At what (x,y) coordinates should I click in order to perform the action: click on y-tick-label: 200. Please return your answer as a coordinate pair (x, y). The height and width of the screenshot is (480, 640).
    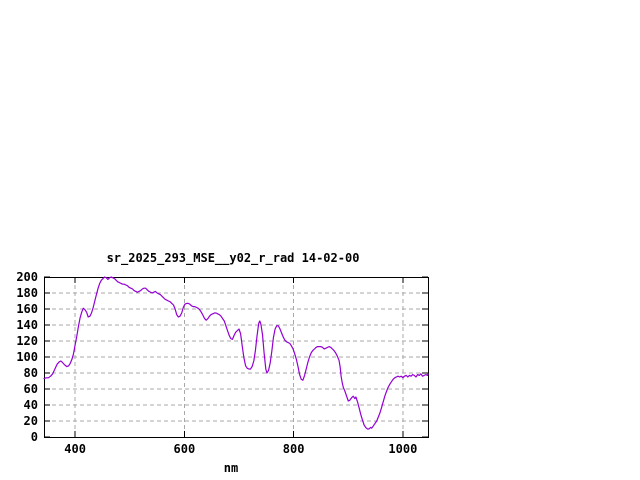
    Looking at the image, I should click on (27, 277).